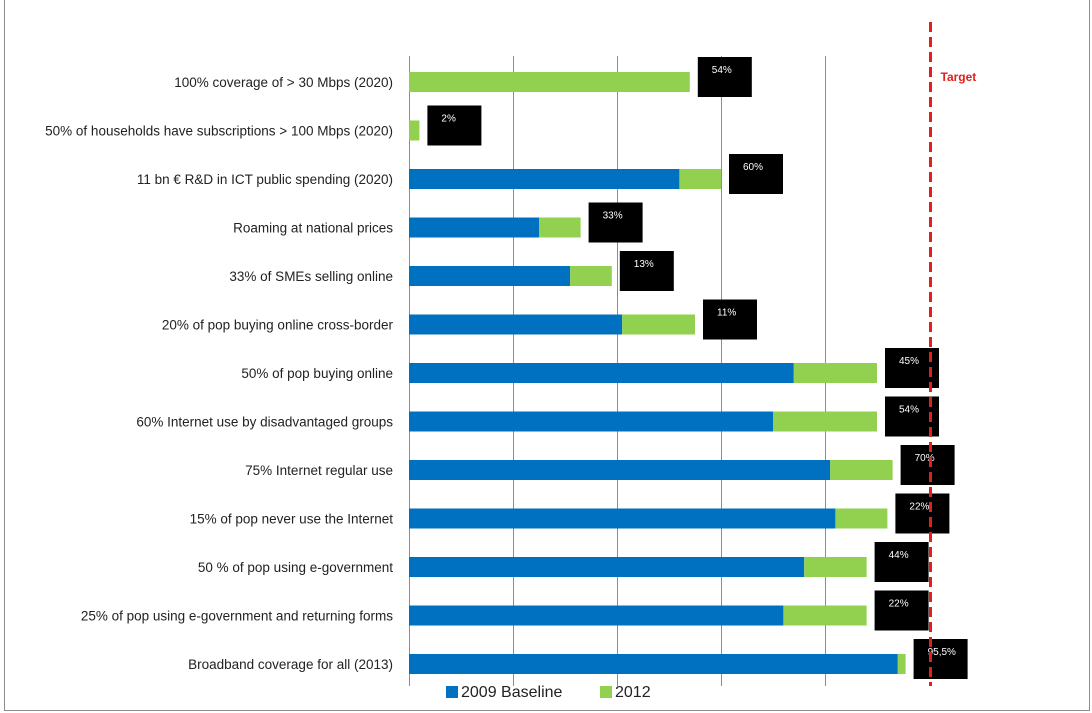 This screenshot has height=713, width=1092. What do you see at coordinates (317, 373) in the screenshot?
I see `category-label: 50% of pop buying online` at bounding box center [317, 373].